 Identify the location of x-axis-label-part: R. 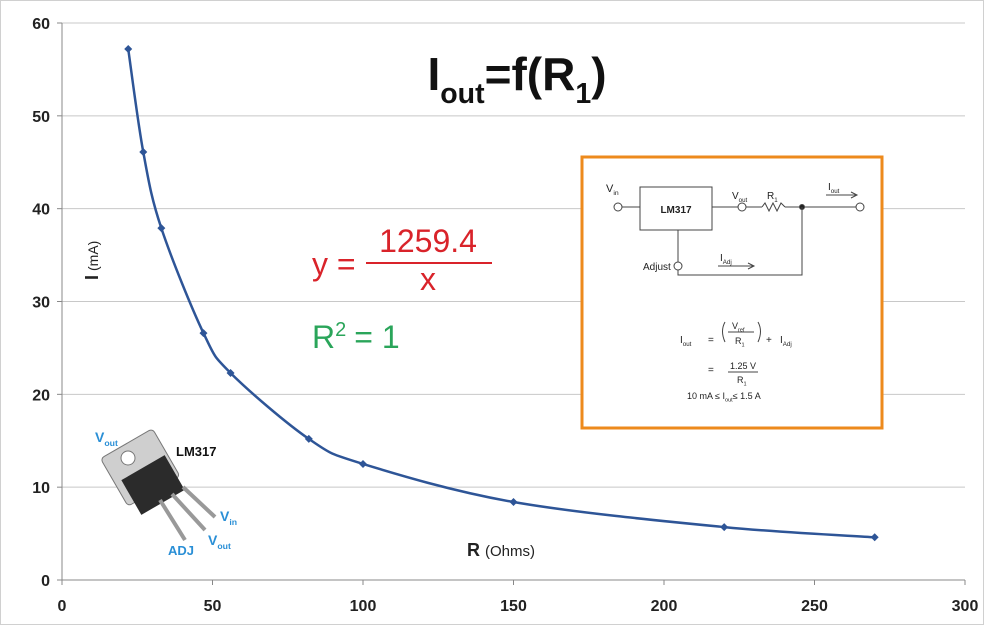
(473, 550).